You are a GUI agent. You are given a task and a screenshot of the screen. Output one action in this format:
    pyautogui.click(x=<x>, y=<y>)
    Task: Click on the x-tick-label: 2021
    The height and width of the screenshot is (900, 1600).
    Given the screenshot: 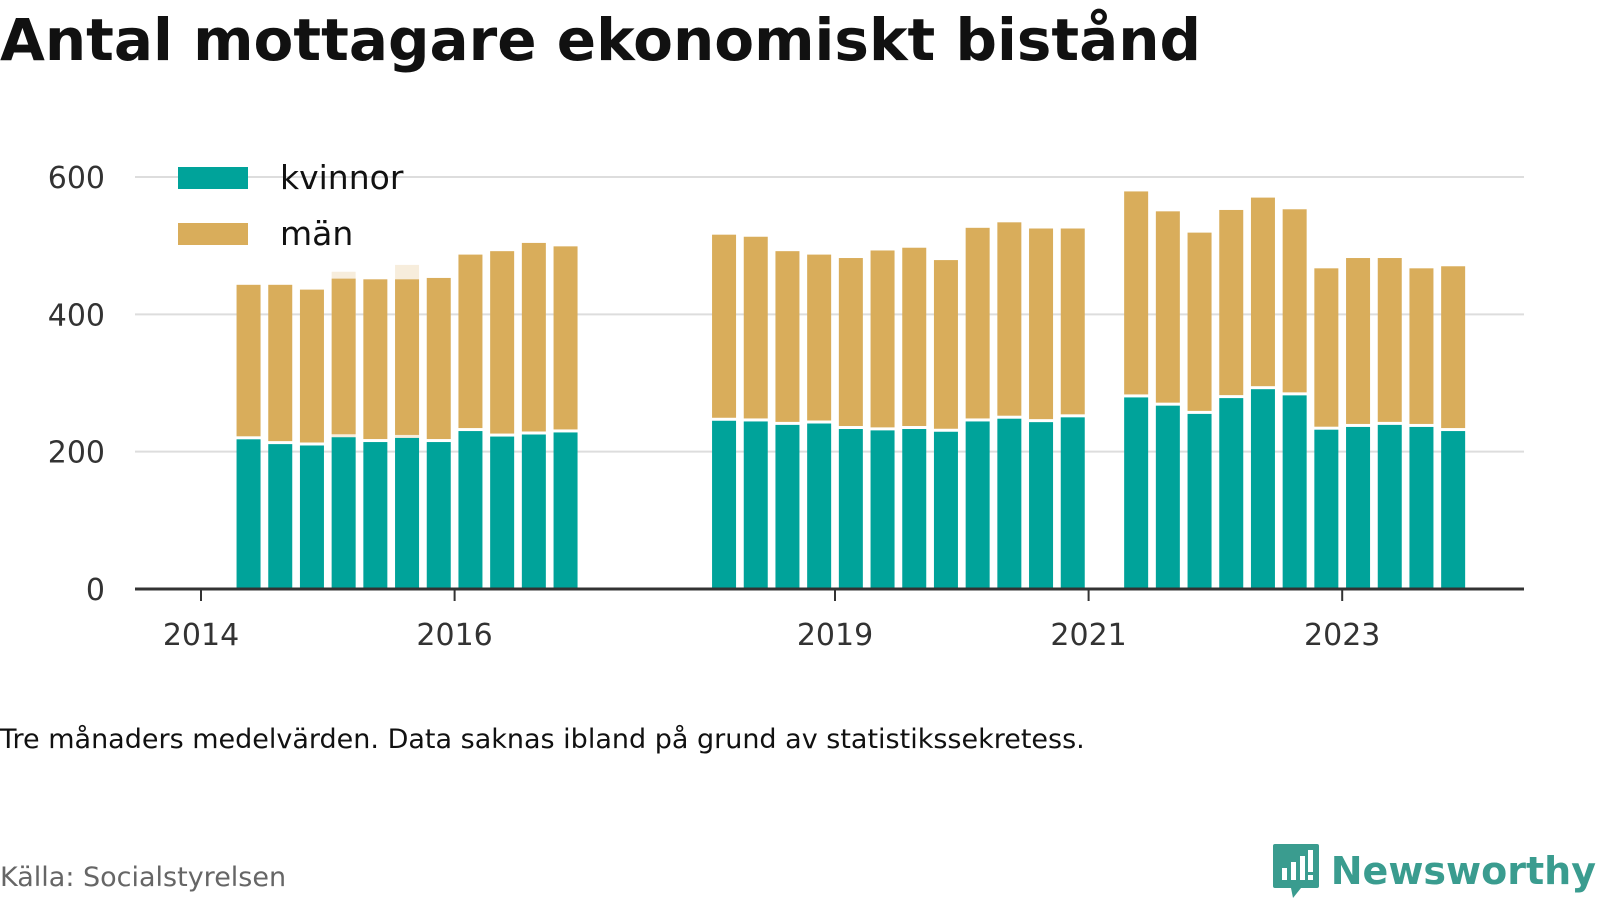 What is the action you would take?
    pyautogui.click(x=1088, y=635)
    